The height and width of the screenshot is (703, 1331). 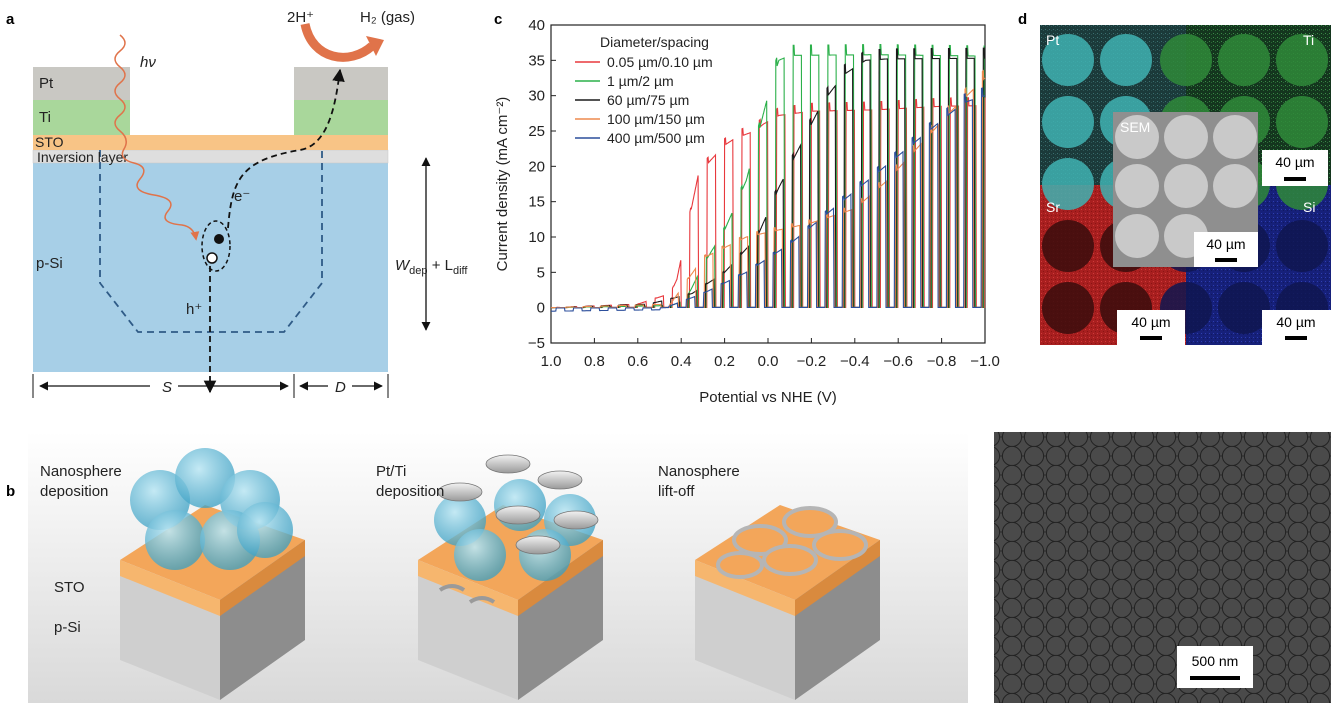 I want to click on sem-scale-label: 500 nm, so click(x=1215, y=661).